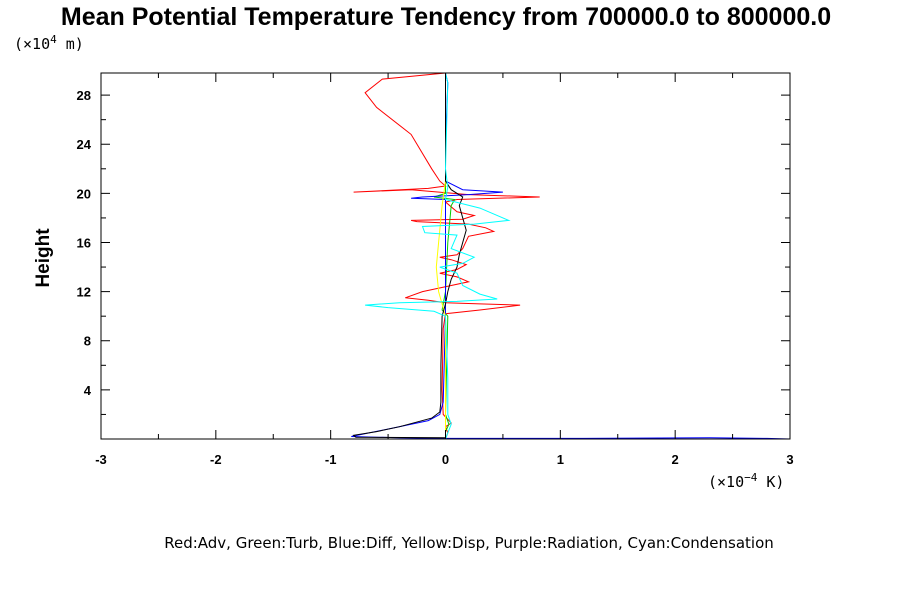 The image size is (900, 600). Describe the element at coordinates (770, 482) in the screenshot. I see `x-unit-suffix: K)` at that location.